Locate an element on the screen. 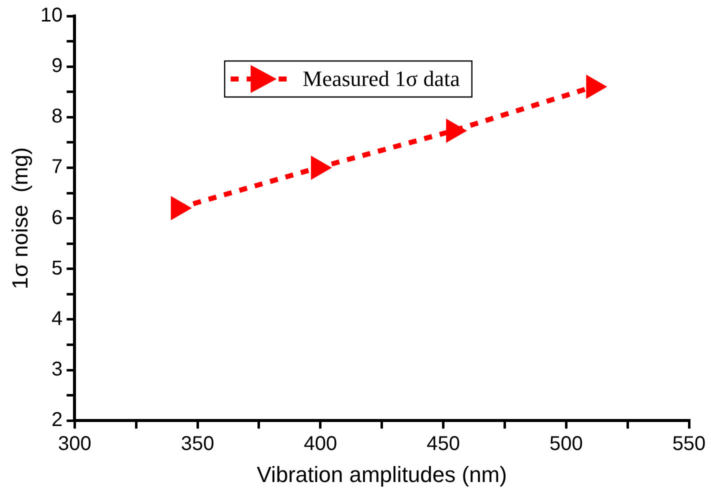 This screenshot has width=711, height=493. x-tick-label: 500 is located at coordinates (566, 444).